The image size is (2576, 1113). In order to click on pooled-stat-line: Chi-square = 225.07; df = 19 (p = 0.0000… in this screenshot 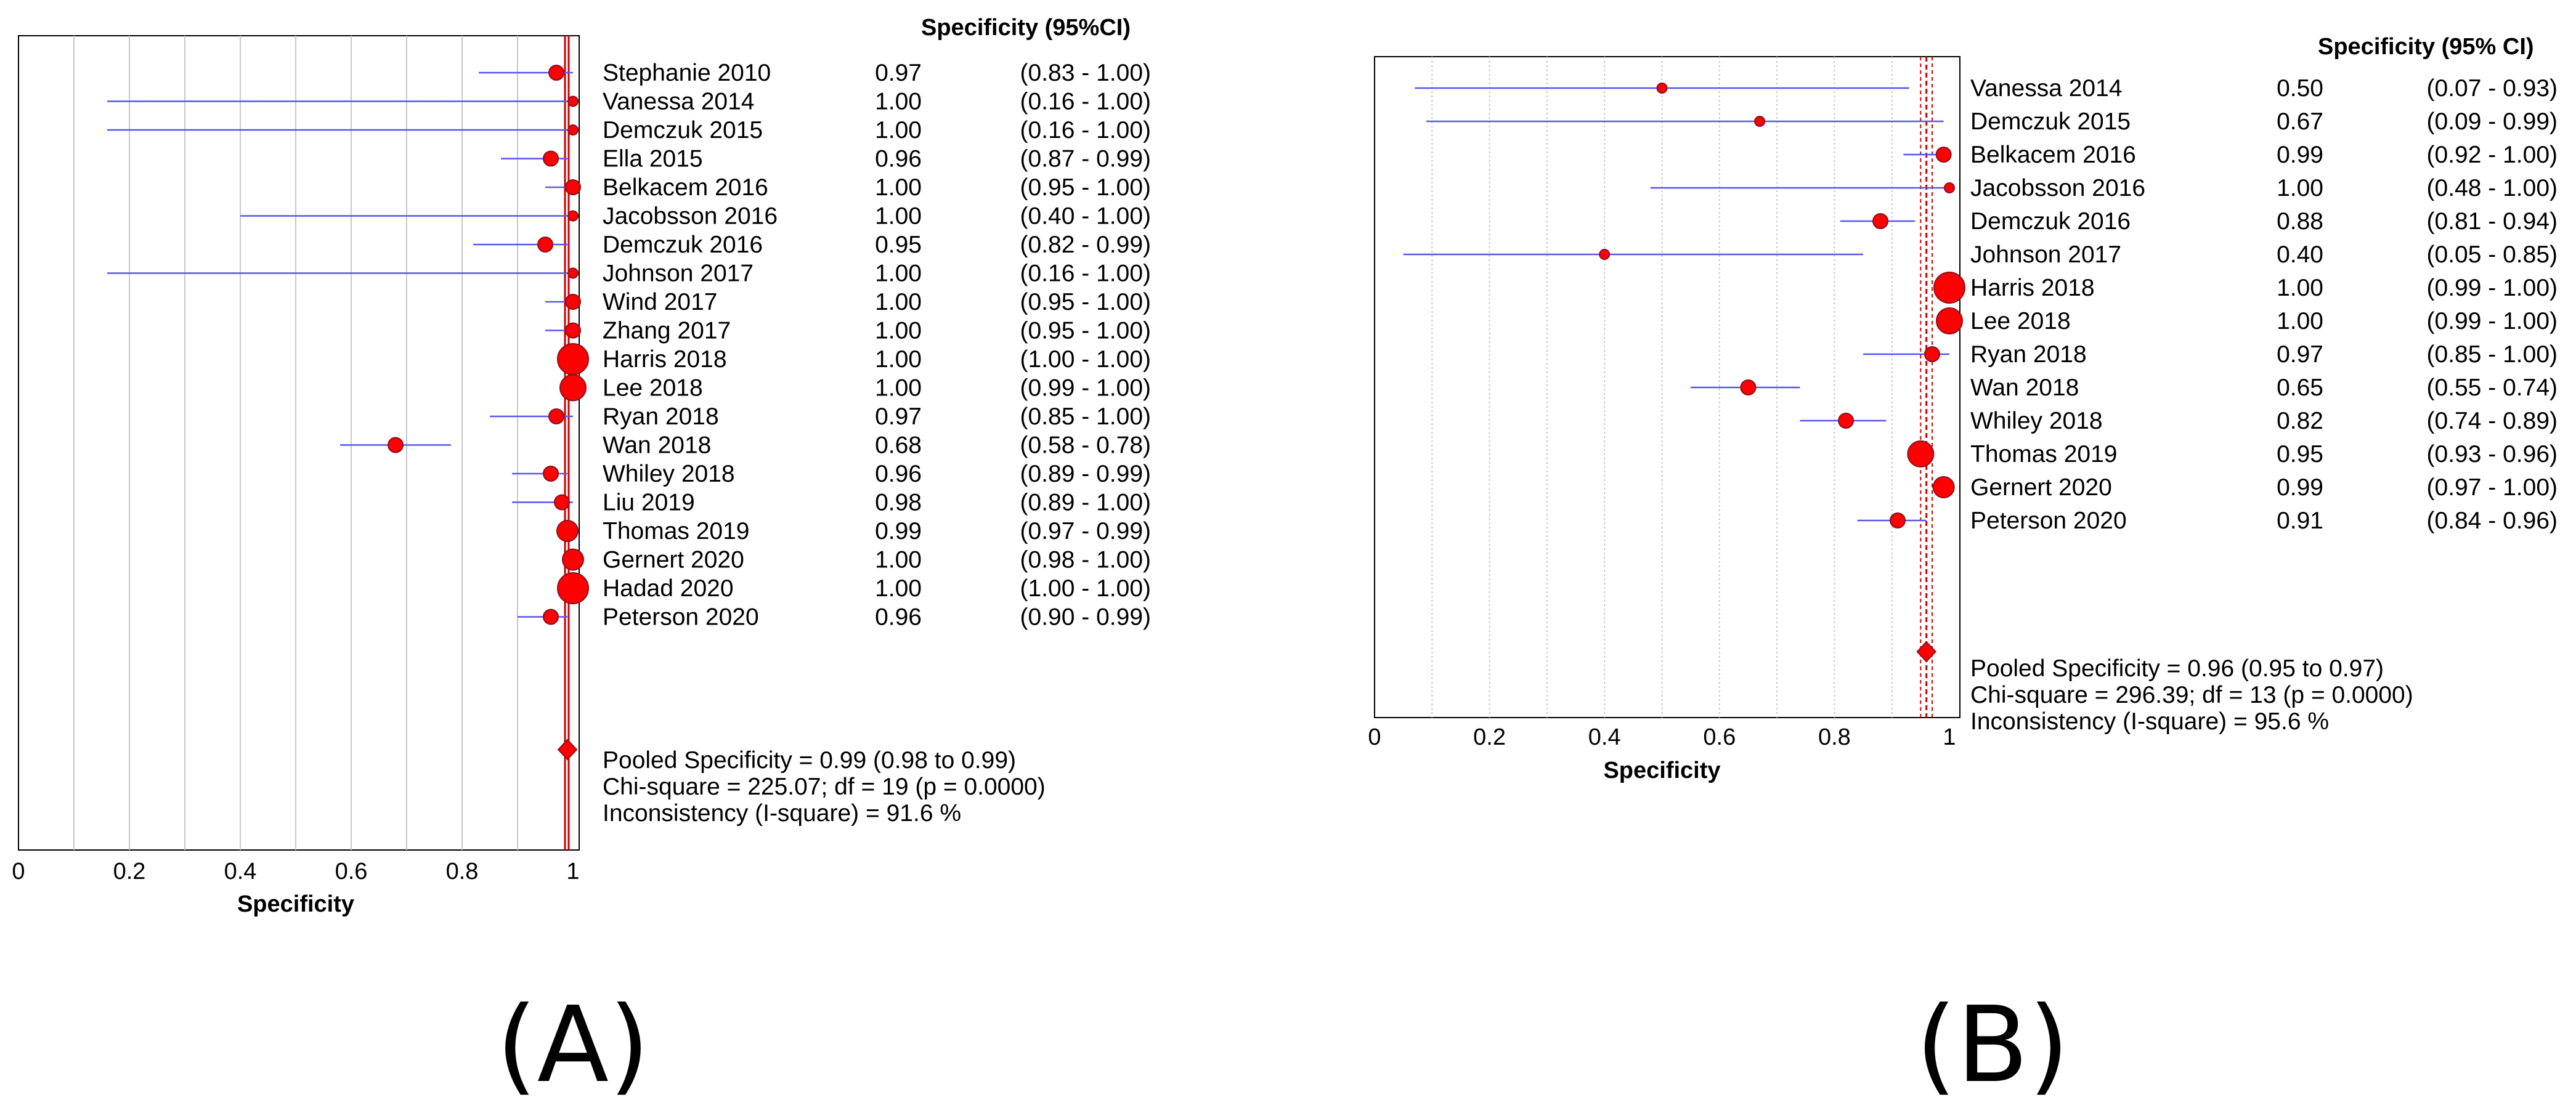, I will do `click(824, 787)`.